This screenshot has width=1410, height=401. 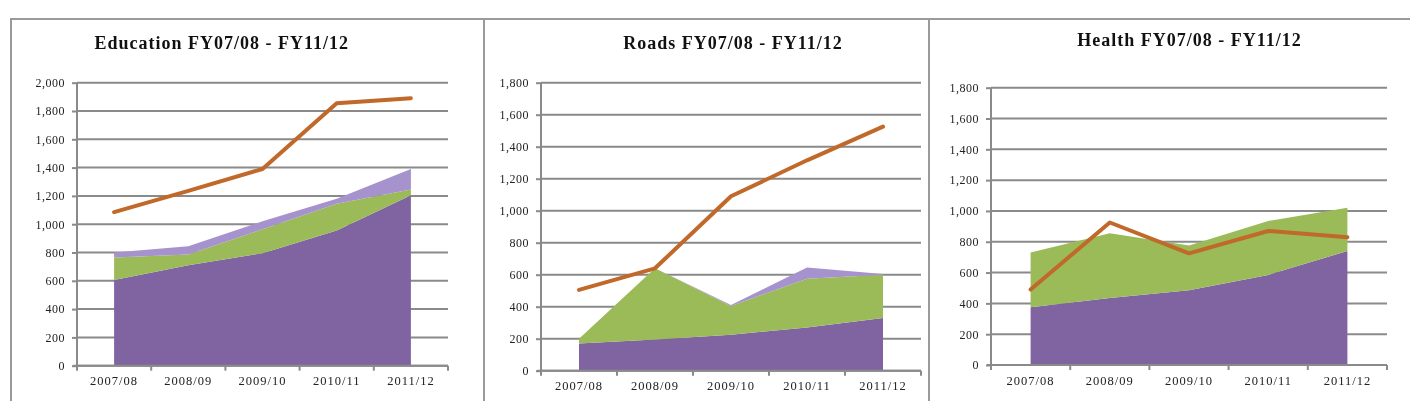 I want to click on chart-title: Health FY07/08 - FY11/12, so click(x=1189, y=40).